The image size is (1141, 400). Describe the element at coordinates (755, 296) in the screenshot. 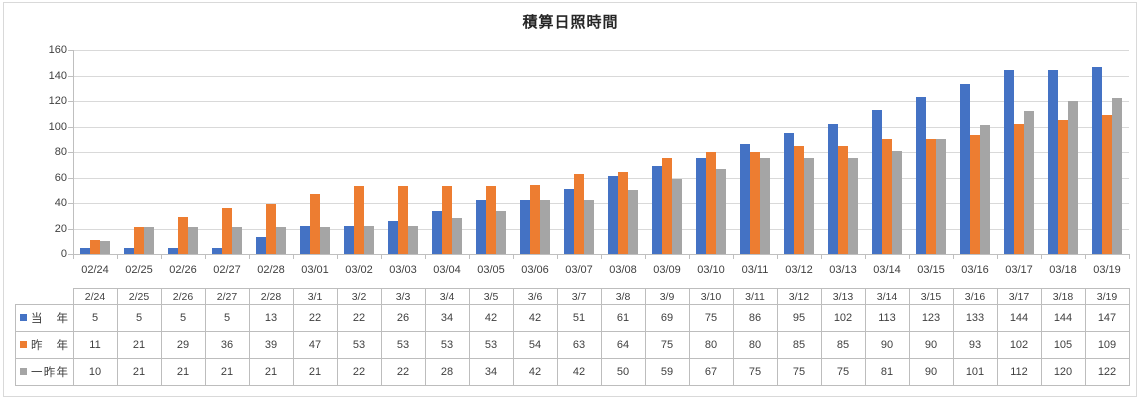

I see `table-column-header: 3/11` at that location.